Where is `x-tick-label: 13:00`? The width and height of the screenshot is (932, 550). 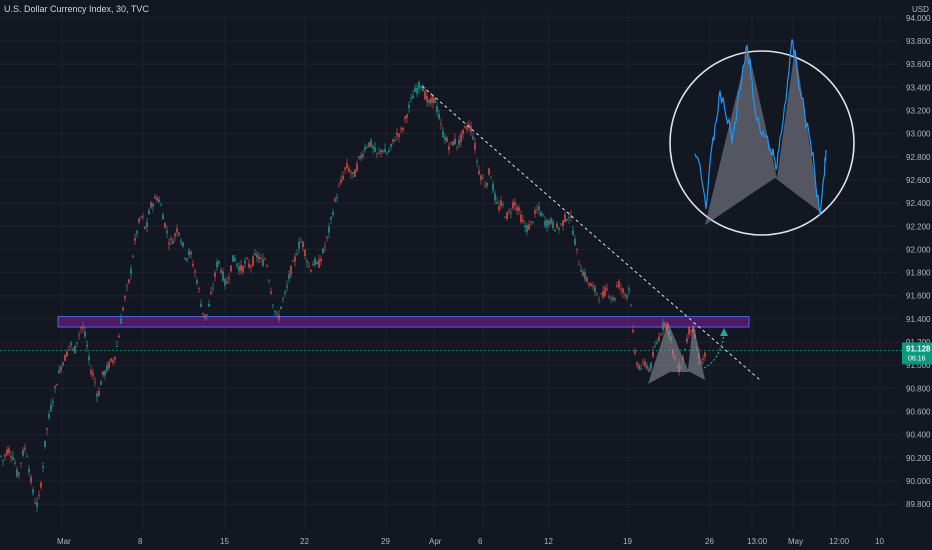
x-tick-label: 13:00 is located at coordinates (757, 541).